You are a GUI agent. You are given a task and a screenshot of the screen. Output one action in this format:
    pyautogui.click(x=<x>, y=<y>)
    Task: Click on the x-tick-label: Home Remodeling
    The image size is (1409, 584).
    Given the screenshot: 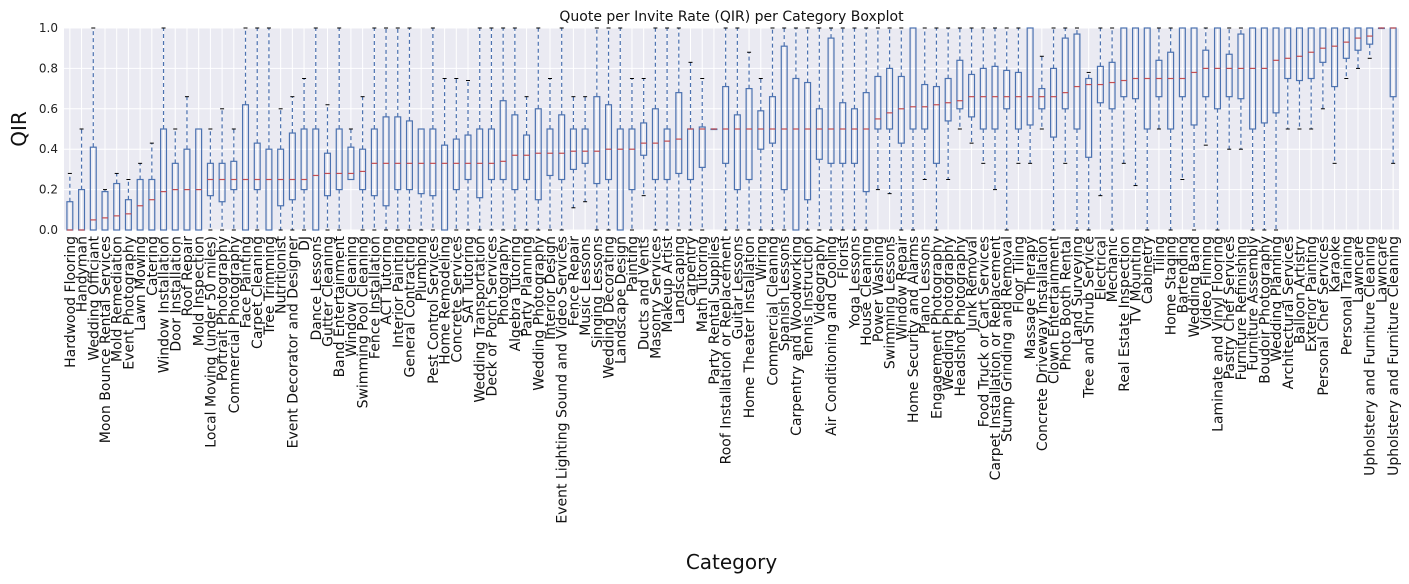 What is the action you would take?
    pyautogui.click(x=446, y=300)
    